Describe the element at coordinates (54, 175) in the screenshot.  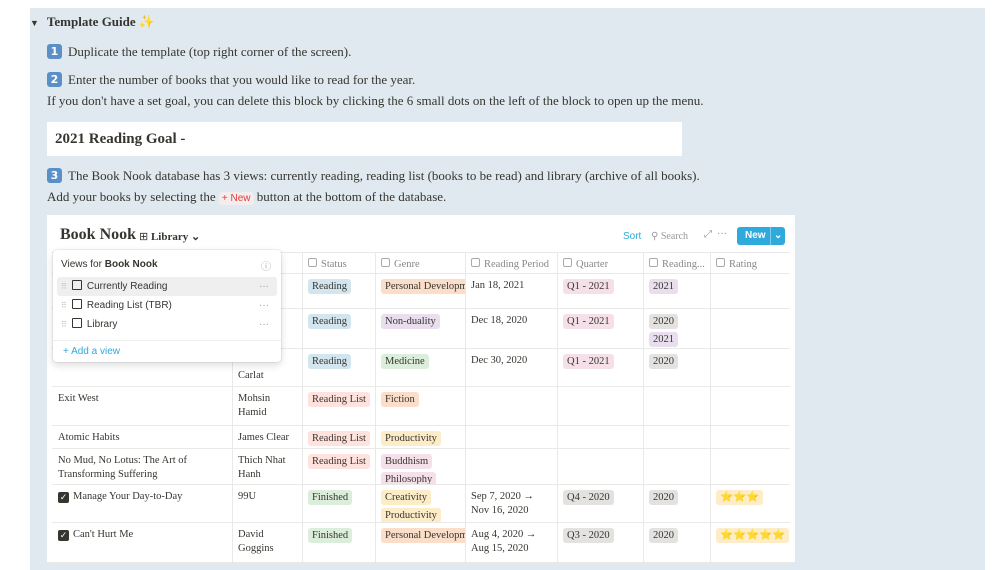
I see `step-badge: 3` at that location.